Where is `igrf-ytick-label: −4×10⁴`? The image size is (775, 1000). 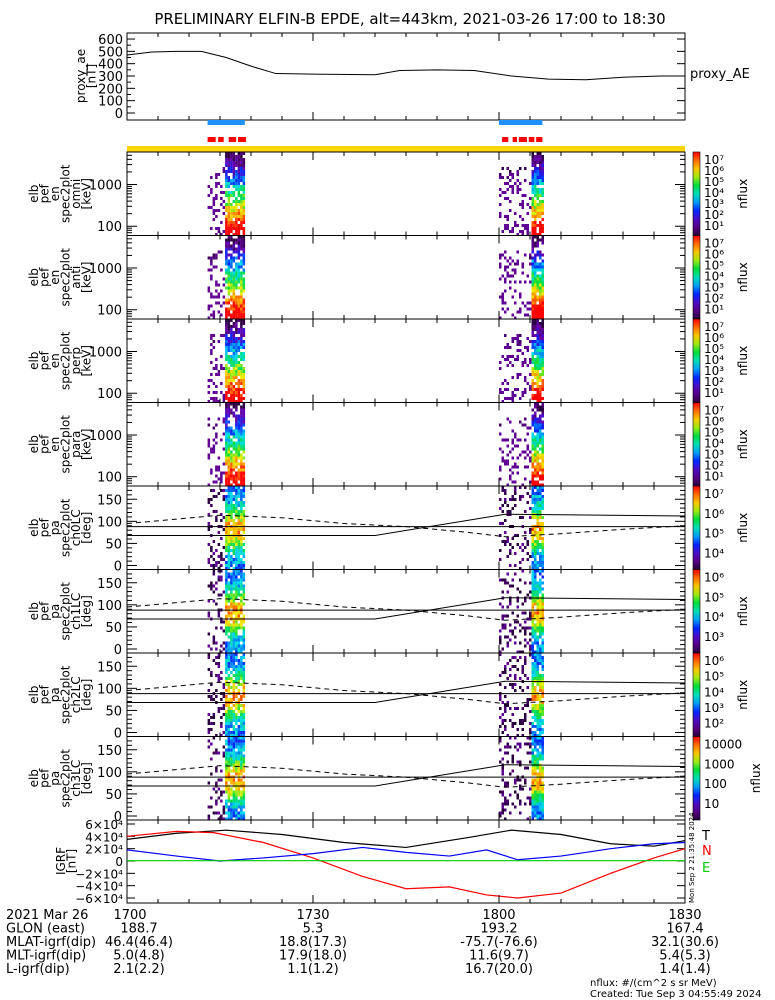 igrf-ytick-label: −4×10⁴ is located at coordinates (99, 887).